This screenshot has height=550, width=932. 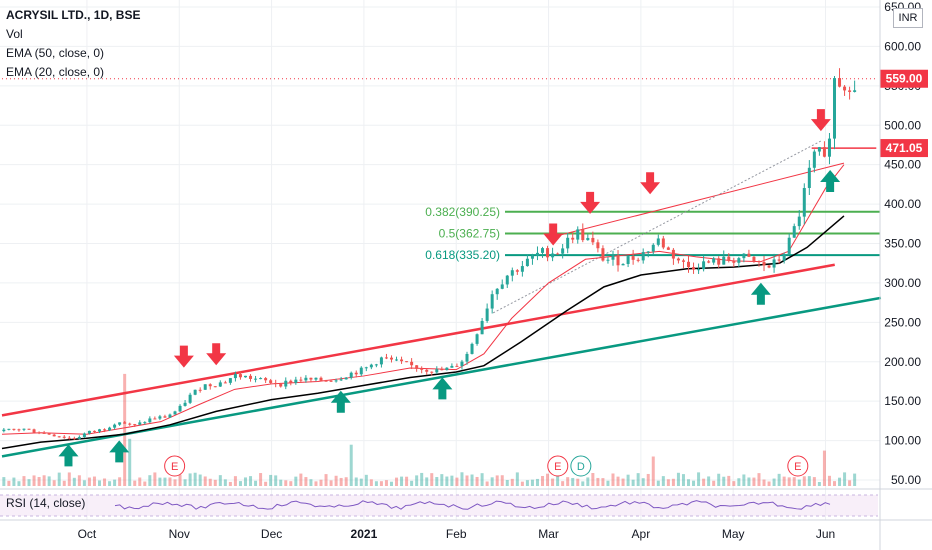 What do you see at coordinates (216, 354) in the screenshot?
I see `down-arrow-icon` at bounding box center [216, 354].